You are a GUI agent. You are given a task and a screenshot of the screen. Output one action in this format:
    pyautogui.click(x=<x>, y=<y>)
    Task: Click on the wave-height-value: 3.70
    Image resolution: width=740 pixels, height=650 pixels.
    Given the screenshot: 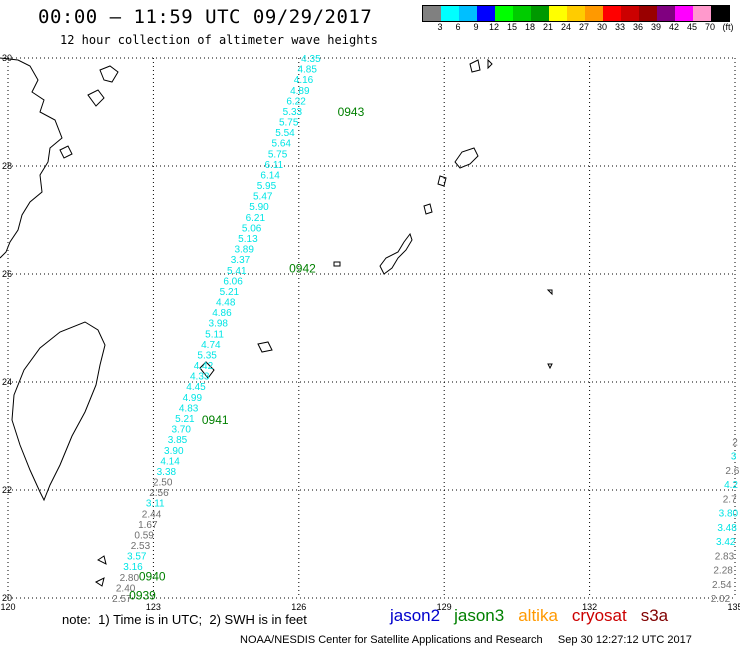 What is the action you would take?
    pyautogui.click(x=181, y=430)
    